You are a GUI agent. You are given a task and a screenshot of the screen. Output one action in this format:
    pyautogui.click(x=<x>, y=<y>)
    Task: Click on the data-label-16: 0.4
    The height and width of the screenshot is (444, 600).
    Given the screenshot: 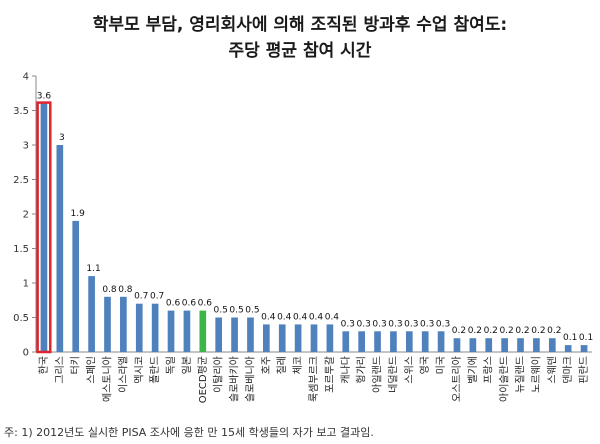 What is the action you would take?
    pyautogui.click(x=284, y=317)
    